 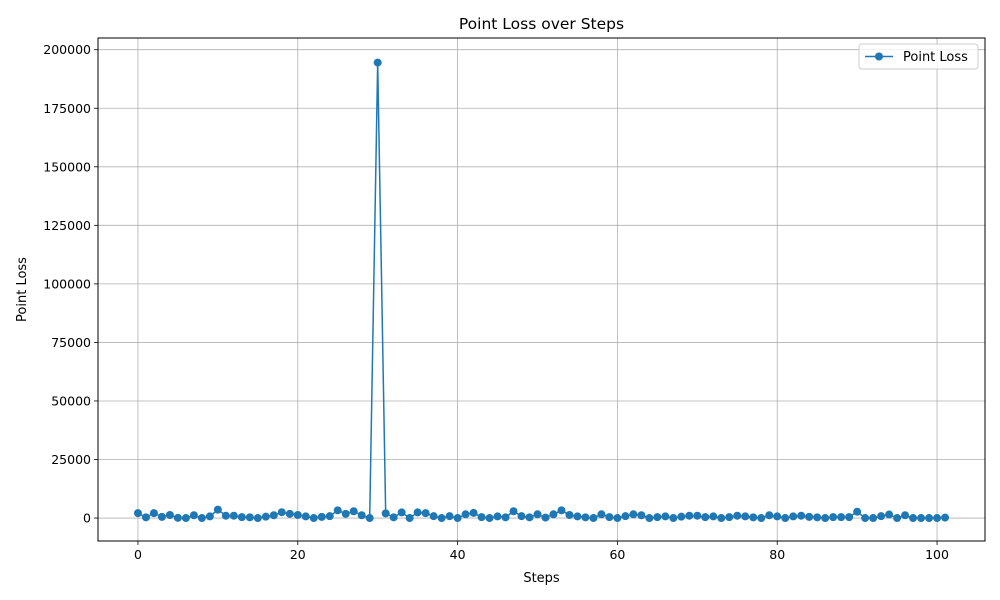 What do you see at coordinates (298, 554) in the screenshot?
I see `x-tick-label: 20` at bounding box center [298, 554].